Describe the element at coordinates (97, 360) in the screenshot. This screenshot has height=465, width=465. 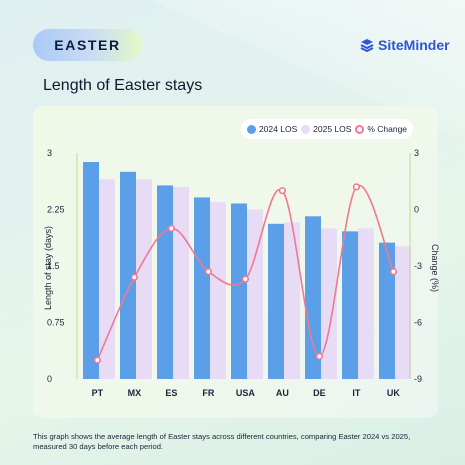
I see `change-point-pt` at that location.